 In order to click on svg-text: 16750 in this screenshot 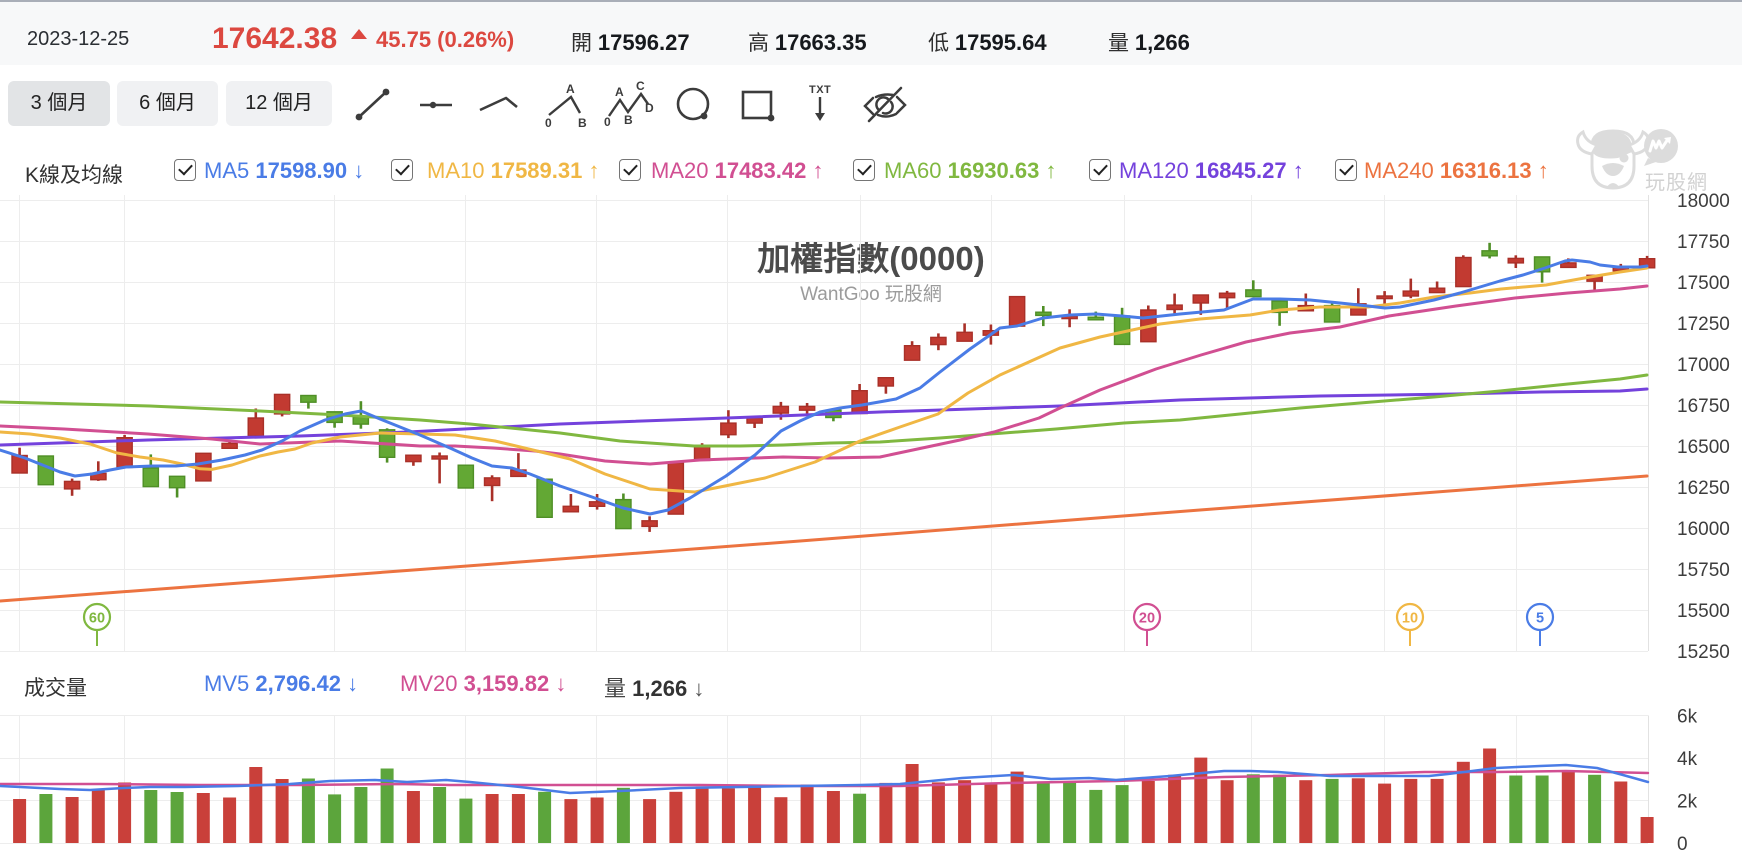, I will do `click(1703, 406)`.